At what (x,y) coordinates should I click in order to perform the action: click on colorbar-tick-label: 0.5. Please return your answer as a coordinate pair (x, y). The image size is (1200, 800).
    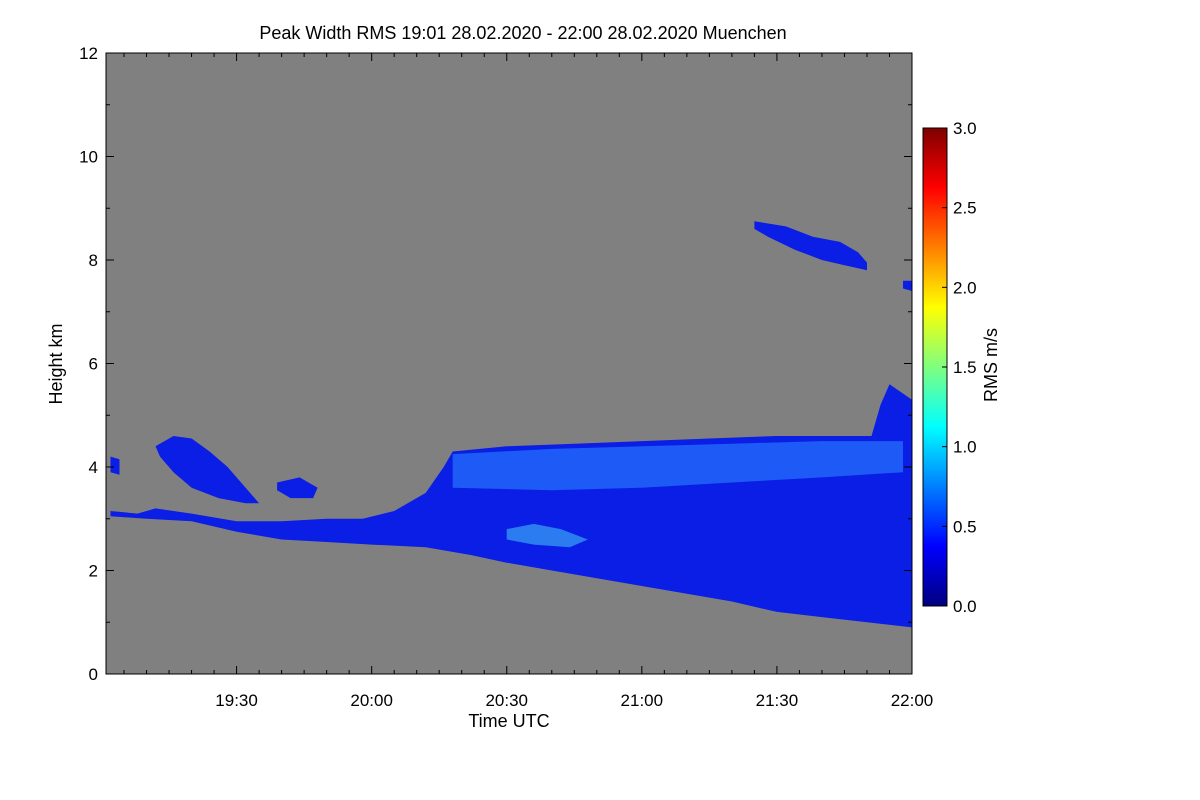
    Looking at the image, I should click on (965, 526).